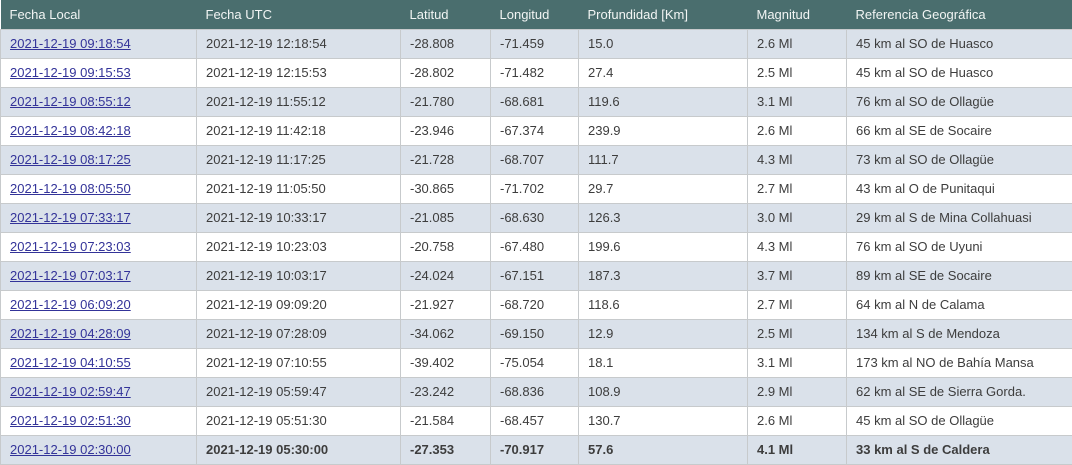 The image size is (1072, 465). I want to click on fecha-utc-cell: 2021-12-19 05:51:30, so click(299, 420).